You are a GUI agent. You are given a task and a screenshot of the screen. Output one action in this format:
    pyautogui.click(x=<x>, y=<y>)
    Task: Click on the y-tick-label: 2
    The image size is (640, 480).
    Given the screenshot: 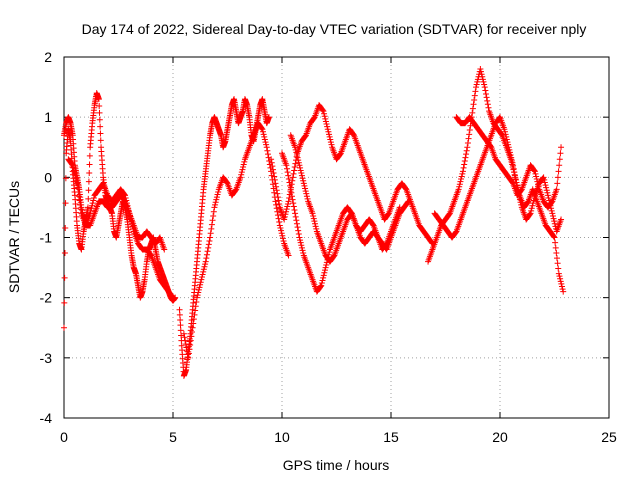 What is the action you would take?
    pyautogui.click(x=48, y=57)
    